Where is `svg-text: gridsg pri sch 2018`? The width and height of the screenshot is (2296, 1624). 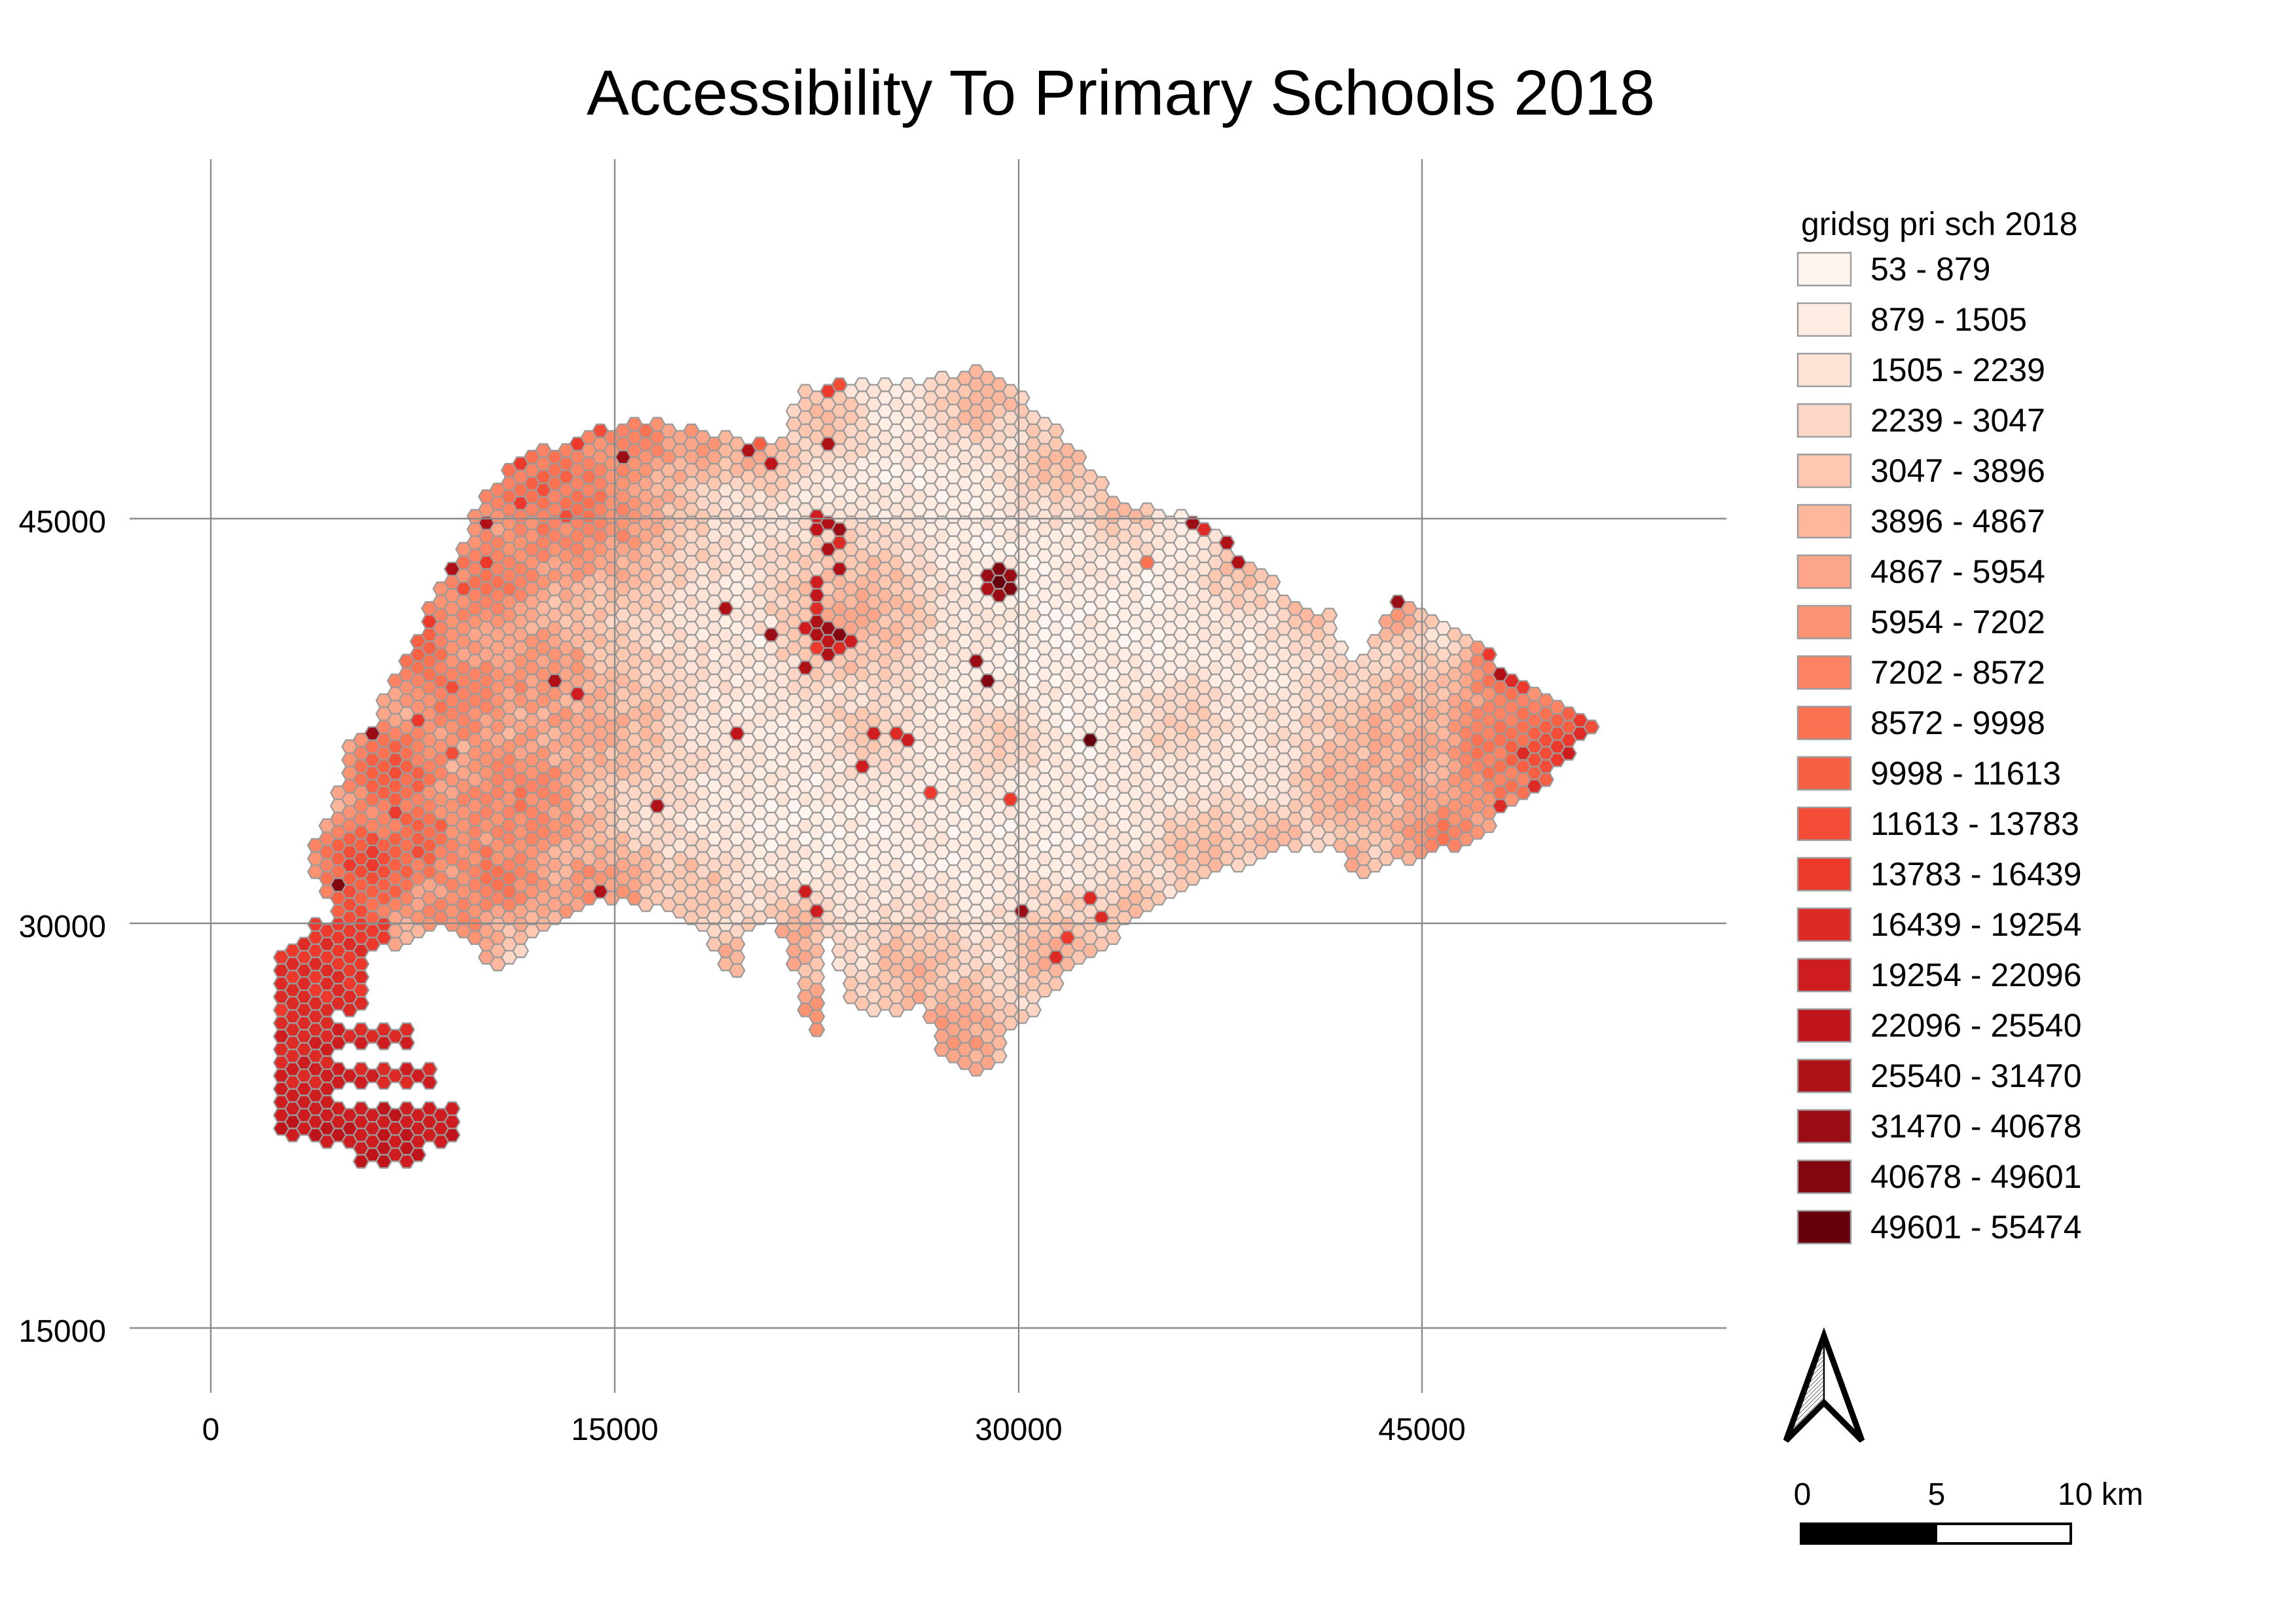
svg-text: gridsg pri sch 2018 is located at coordinates (1939, 224).